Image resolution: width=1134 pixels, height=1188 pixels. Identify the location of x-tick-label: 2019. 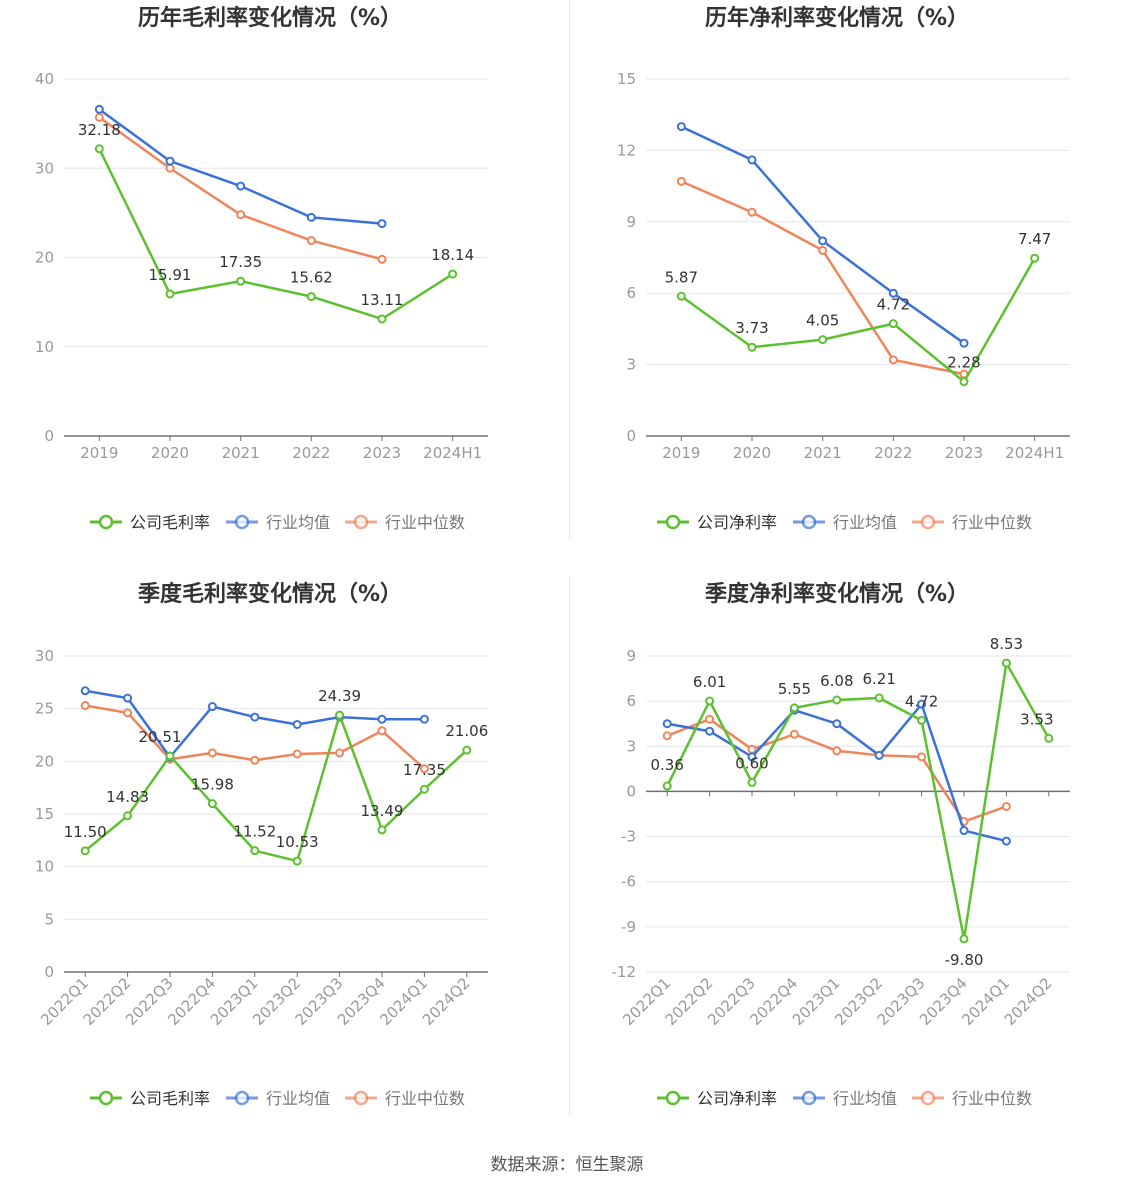
(99, 453).